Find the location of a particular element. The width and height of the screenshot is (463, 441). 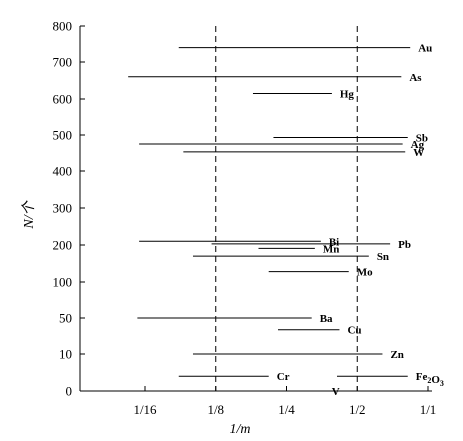

range-bar-label-w: W is located at coordinates (418, 153).